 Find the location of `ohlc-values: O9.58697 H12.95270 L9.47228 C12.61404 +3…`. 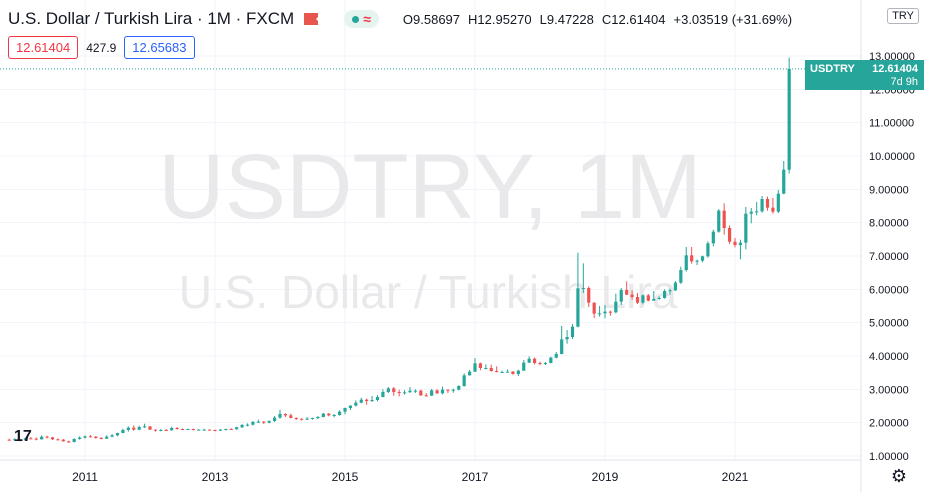

ohlc-values: O9.58697 H12.95270 L9.47228 C12.61404 +3… is located at coordinates (597, 19).